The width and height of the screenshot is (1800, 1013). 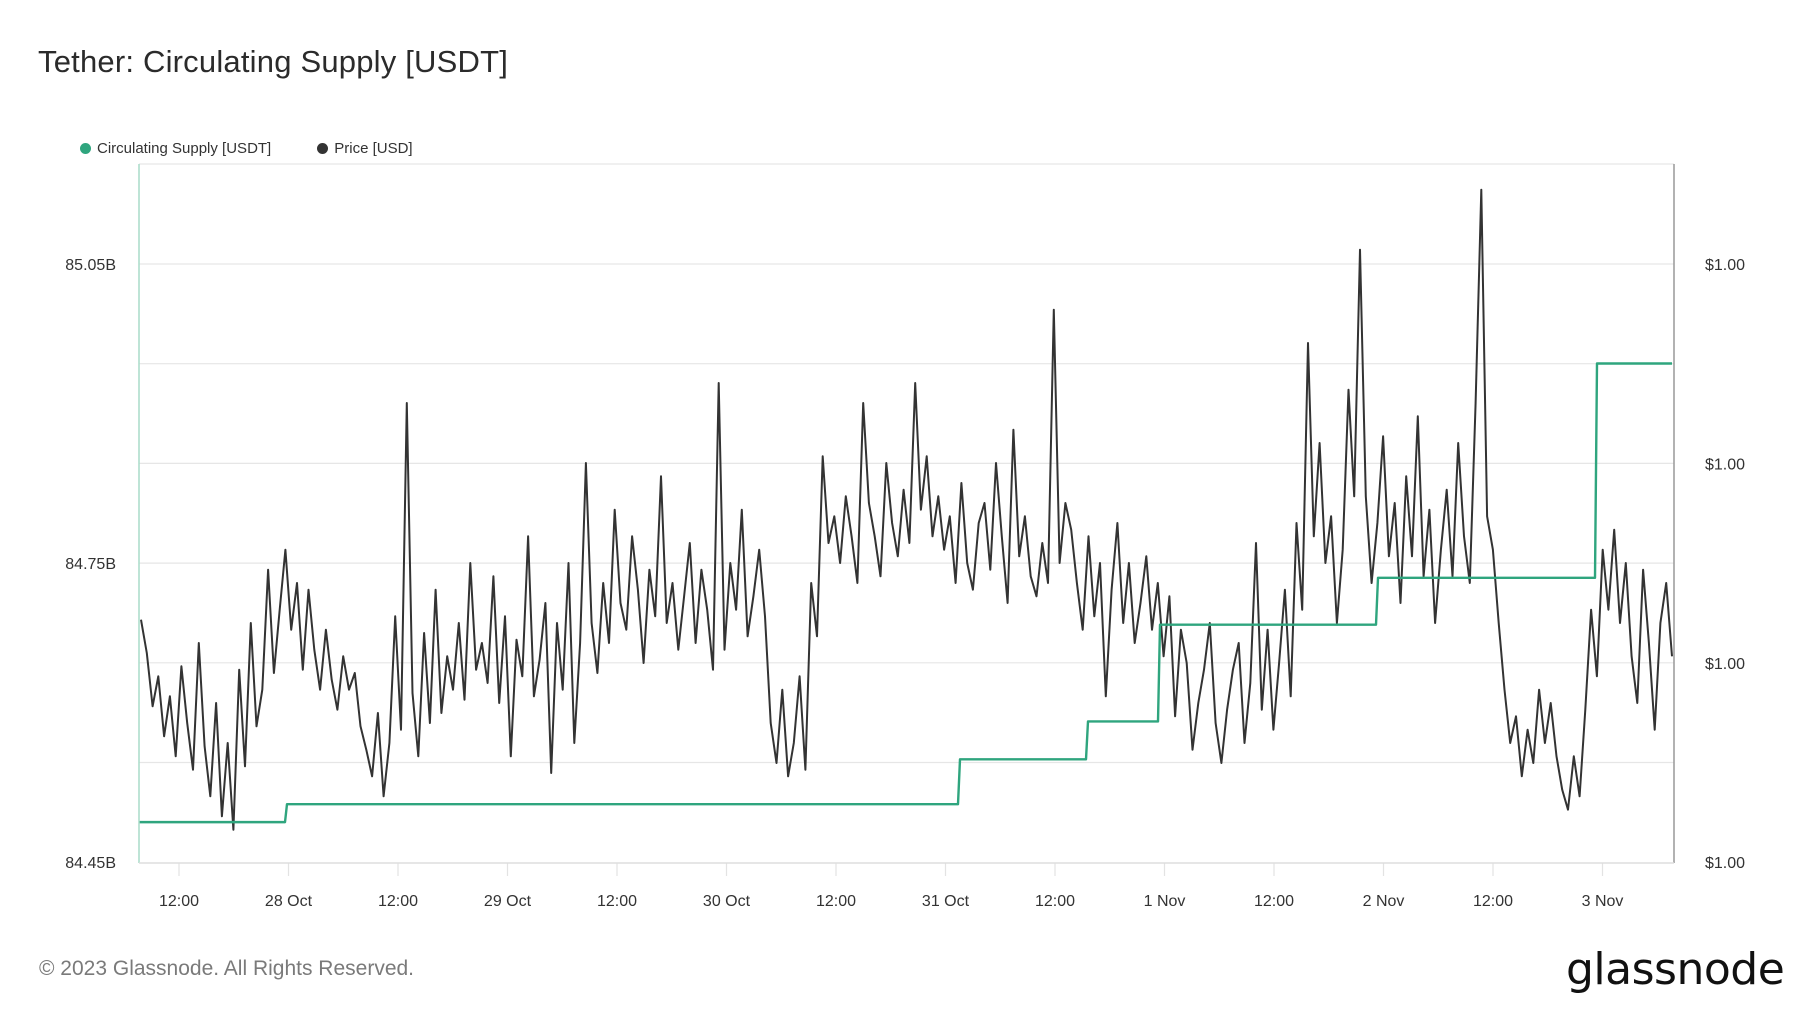 What do you see at coordinates (1675, 969) in the screenshot?
I see `glassnode-logo: glassnode` at bounding box center [1675, 969].